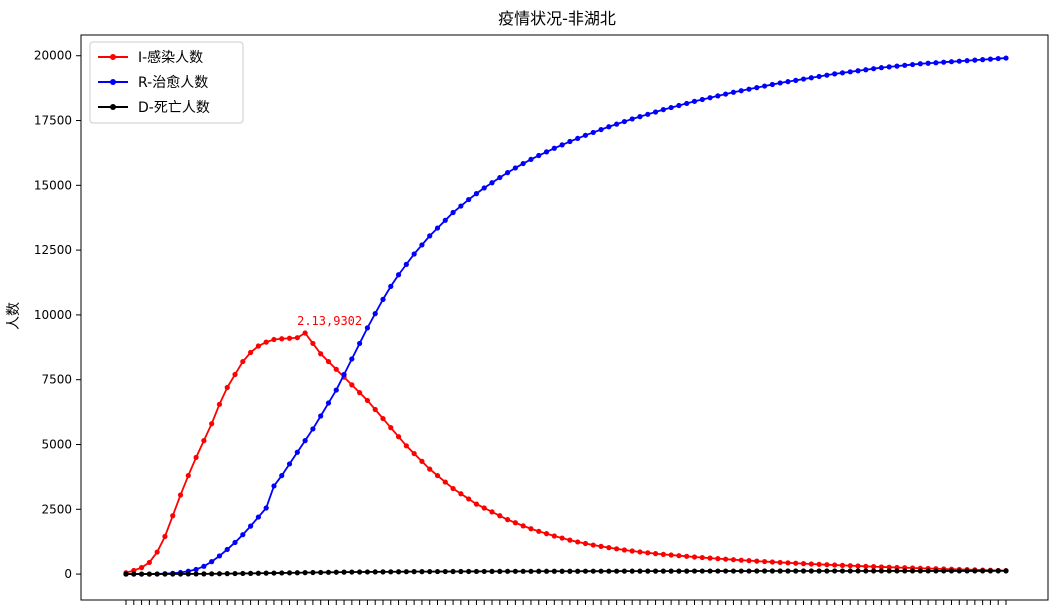 The width and height of the screenshot is (1058, 608). What do you see at coordinates (557, 18) in the screenshot?
I see `chart-title: 疫情状况-非湖北` at bounding box center [557, 18].